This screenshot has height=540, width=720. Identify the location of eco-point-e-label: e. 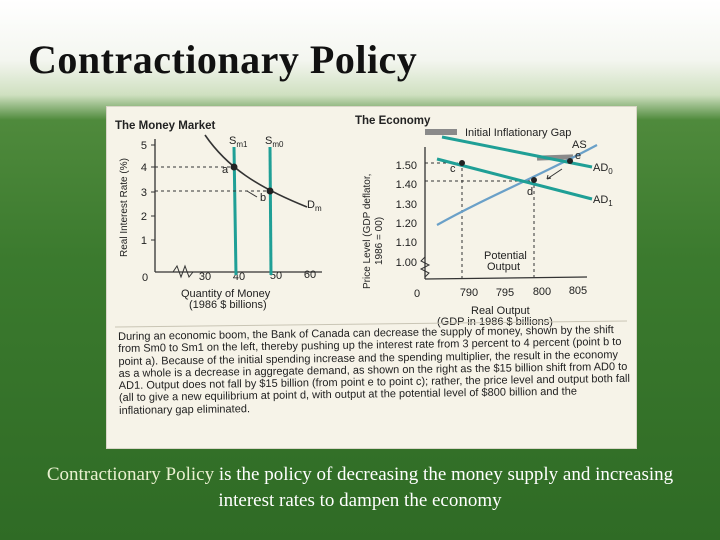
(578, 156).